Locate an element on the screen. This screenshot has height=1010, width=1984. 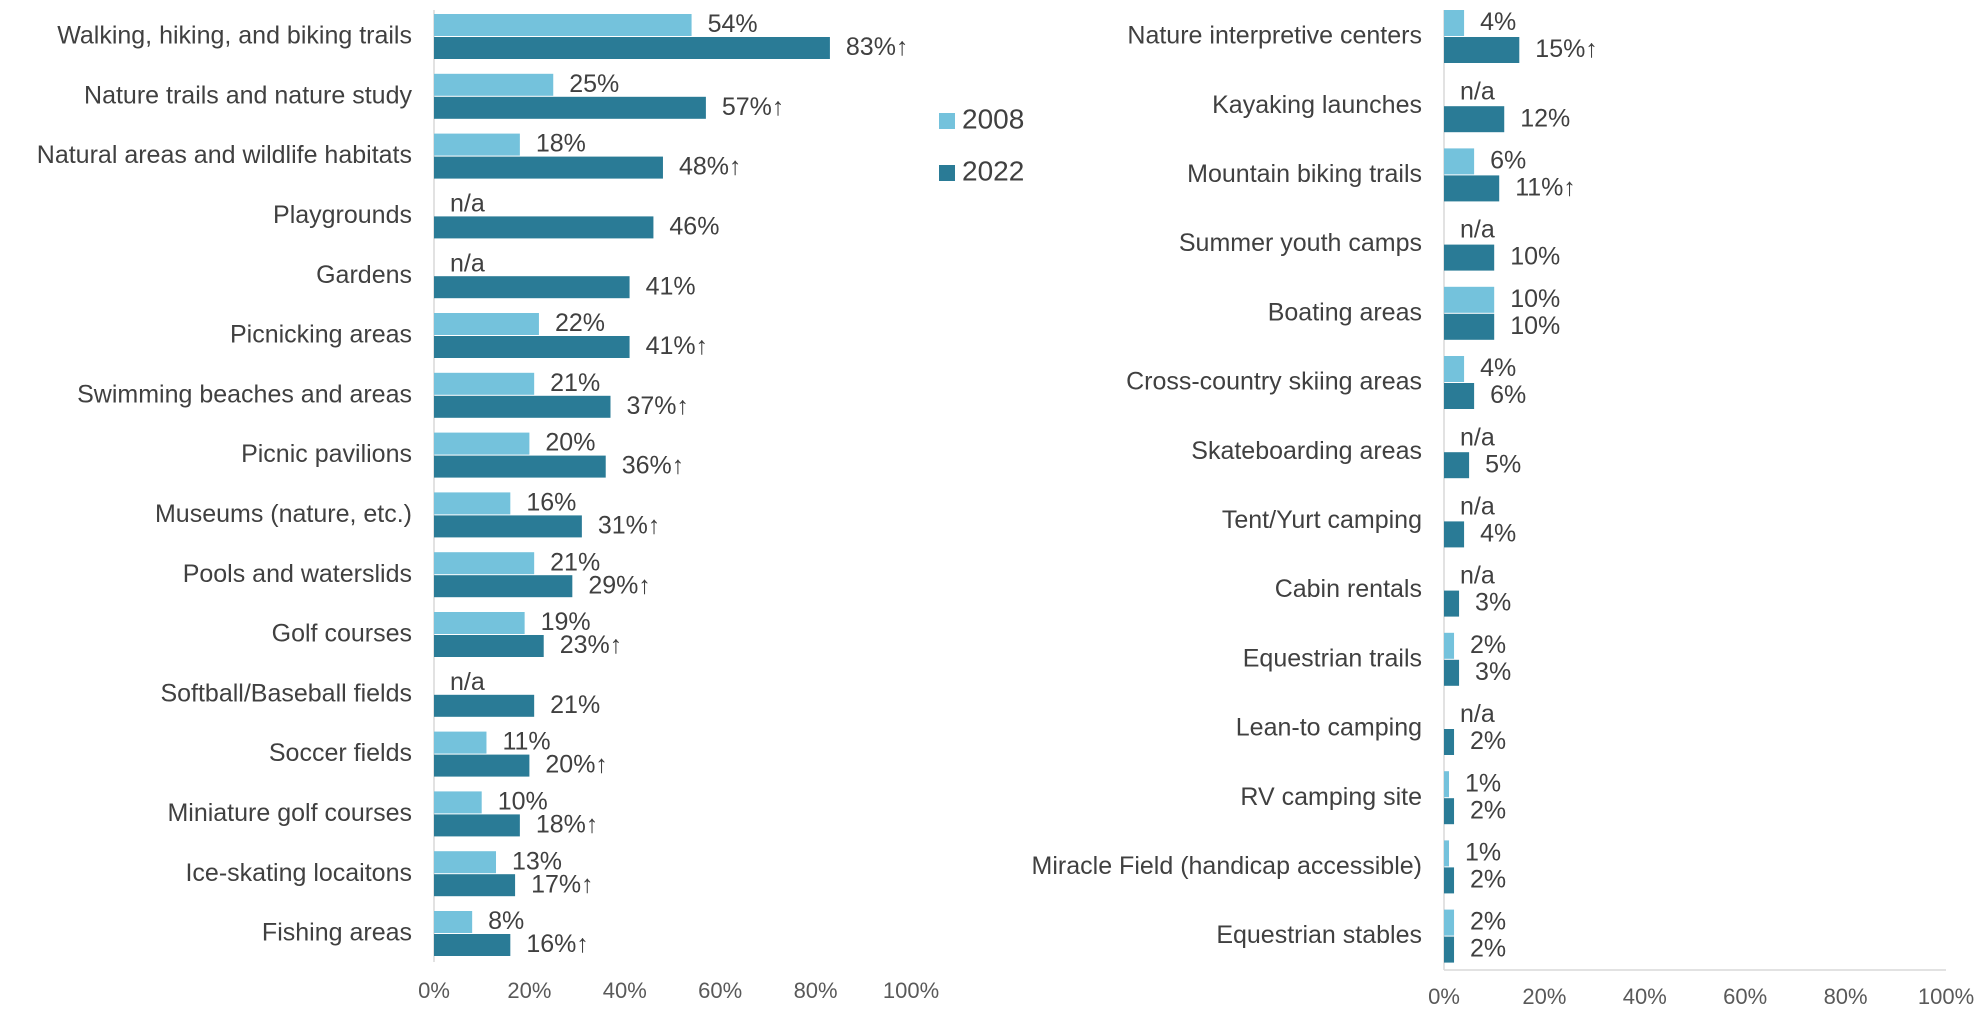
category-label: Fishing areas is located at coordinates (337, 933).